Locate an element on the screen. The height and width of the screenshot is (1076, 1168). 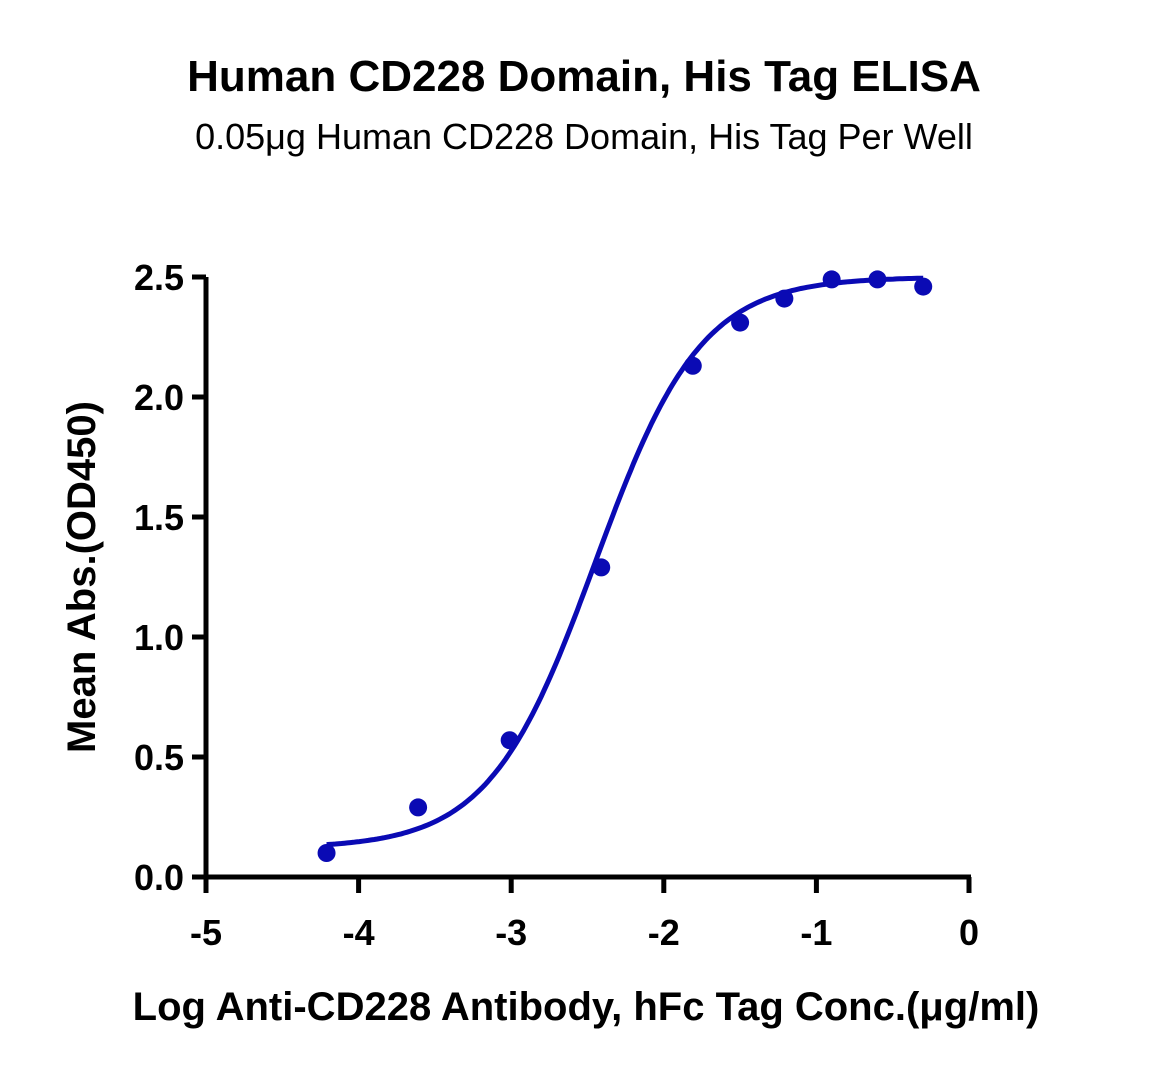
x-tick-label: -5 is located at coordinates (206, 932).